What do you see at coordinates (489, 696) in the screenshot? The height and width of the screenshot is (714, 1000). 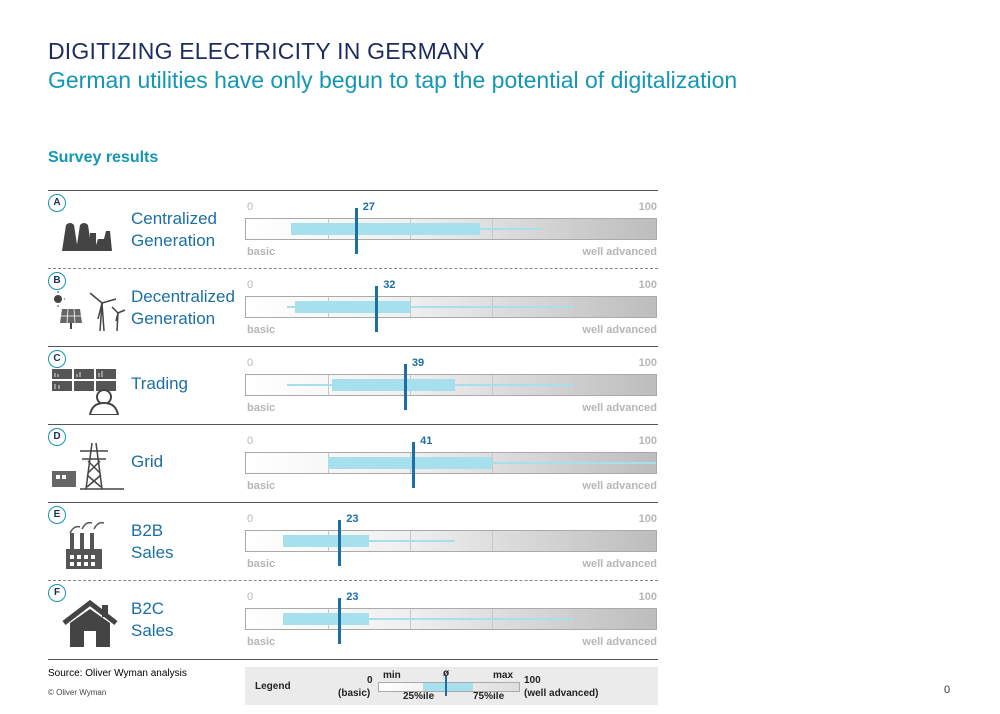 I see `legend-p75: 75%ile` at bounding box center [489, 696].